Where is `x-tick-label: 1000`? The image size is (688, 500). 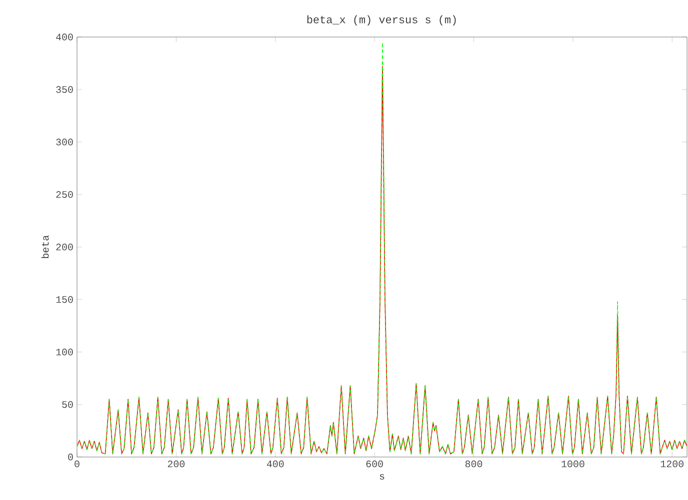
x-tick-label: 1000 is located at coordinates (573, 464).